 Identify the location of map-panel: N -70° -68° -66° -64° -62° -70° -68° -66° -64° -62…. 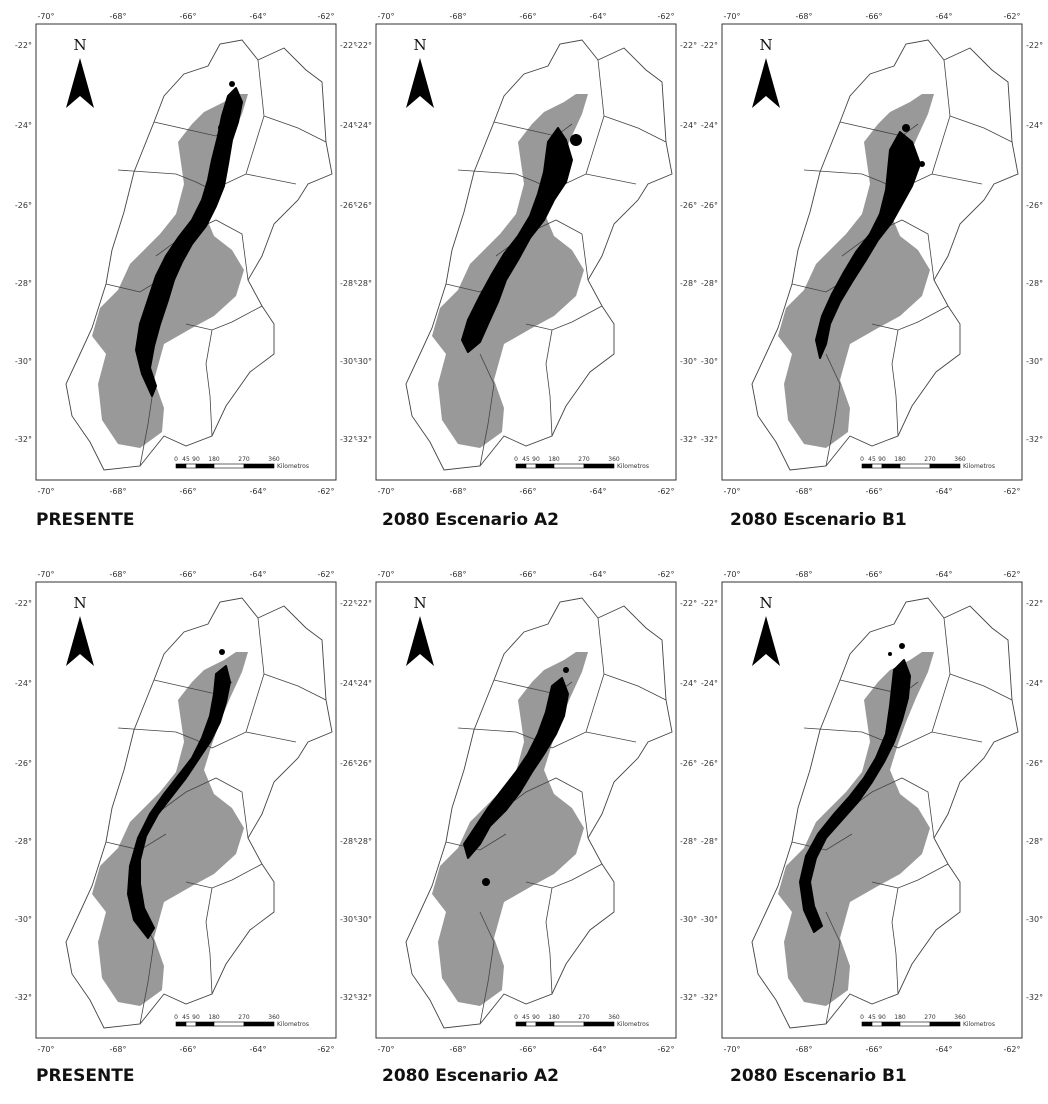
(872, 254).